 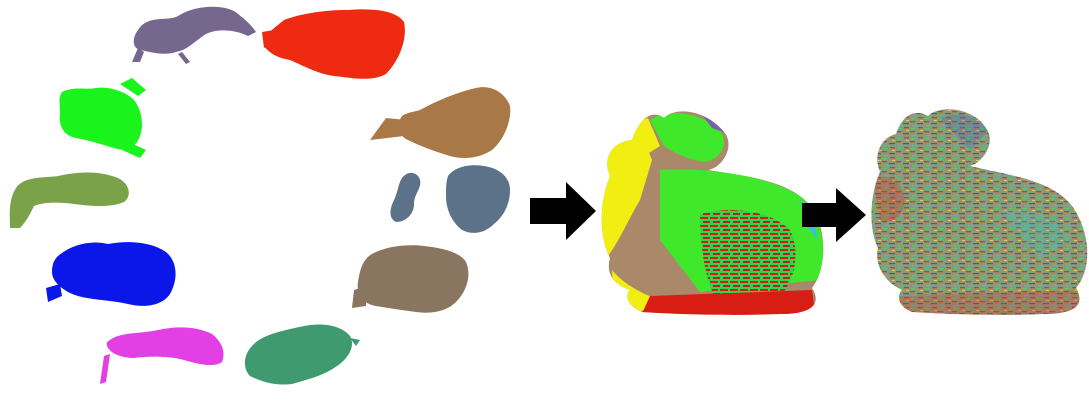 I want to click on scan-olive-shape, so click(x=69, y=200).